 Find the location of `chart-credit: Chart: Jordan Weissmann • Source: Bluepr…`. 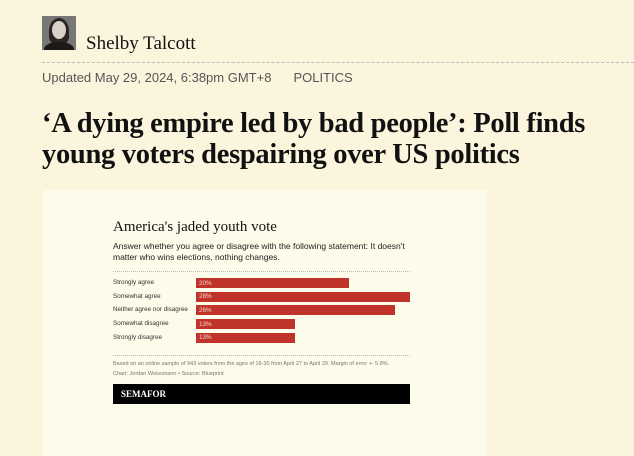

chart-credit: Chart: Jordan Weissmann • Source: Bluepr… is located at coordinates (168, 374).